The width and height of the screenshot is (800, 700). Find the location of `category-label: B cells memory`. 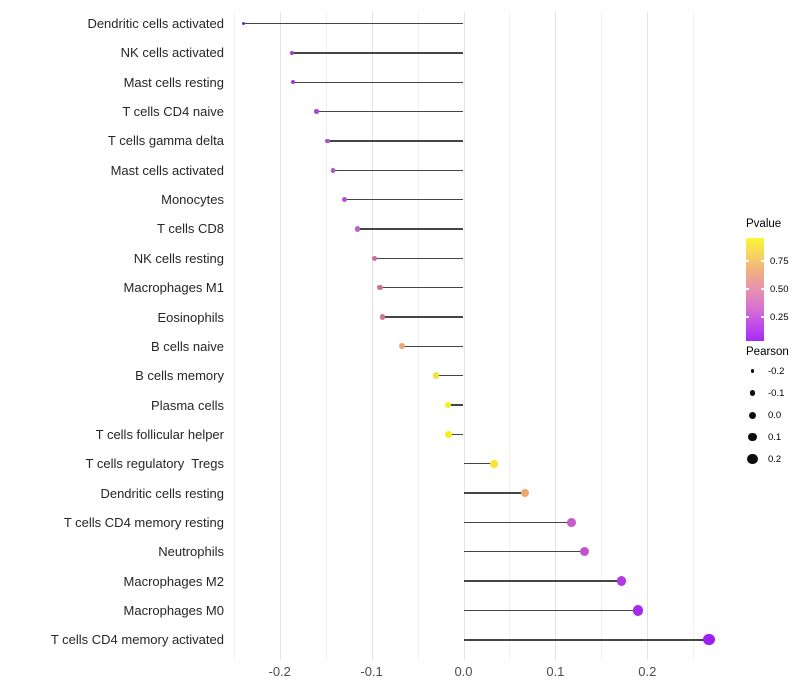

category-label: B cells memory is located at coordinates (179, 376).